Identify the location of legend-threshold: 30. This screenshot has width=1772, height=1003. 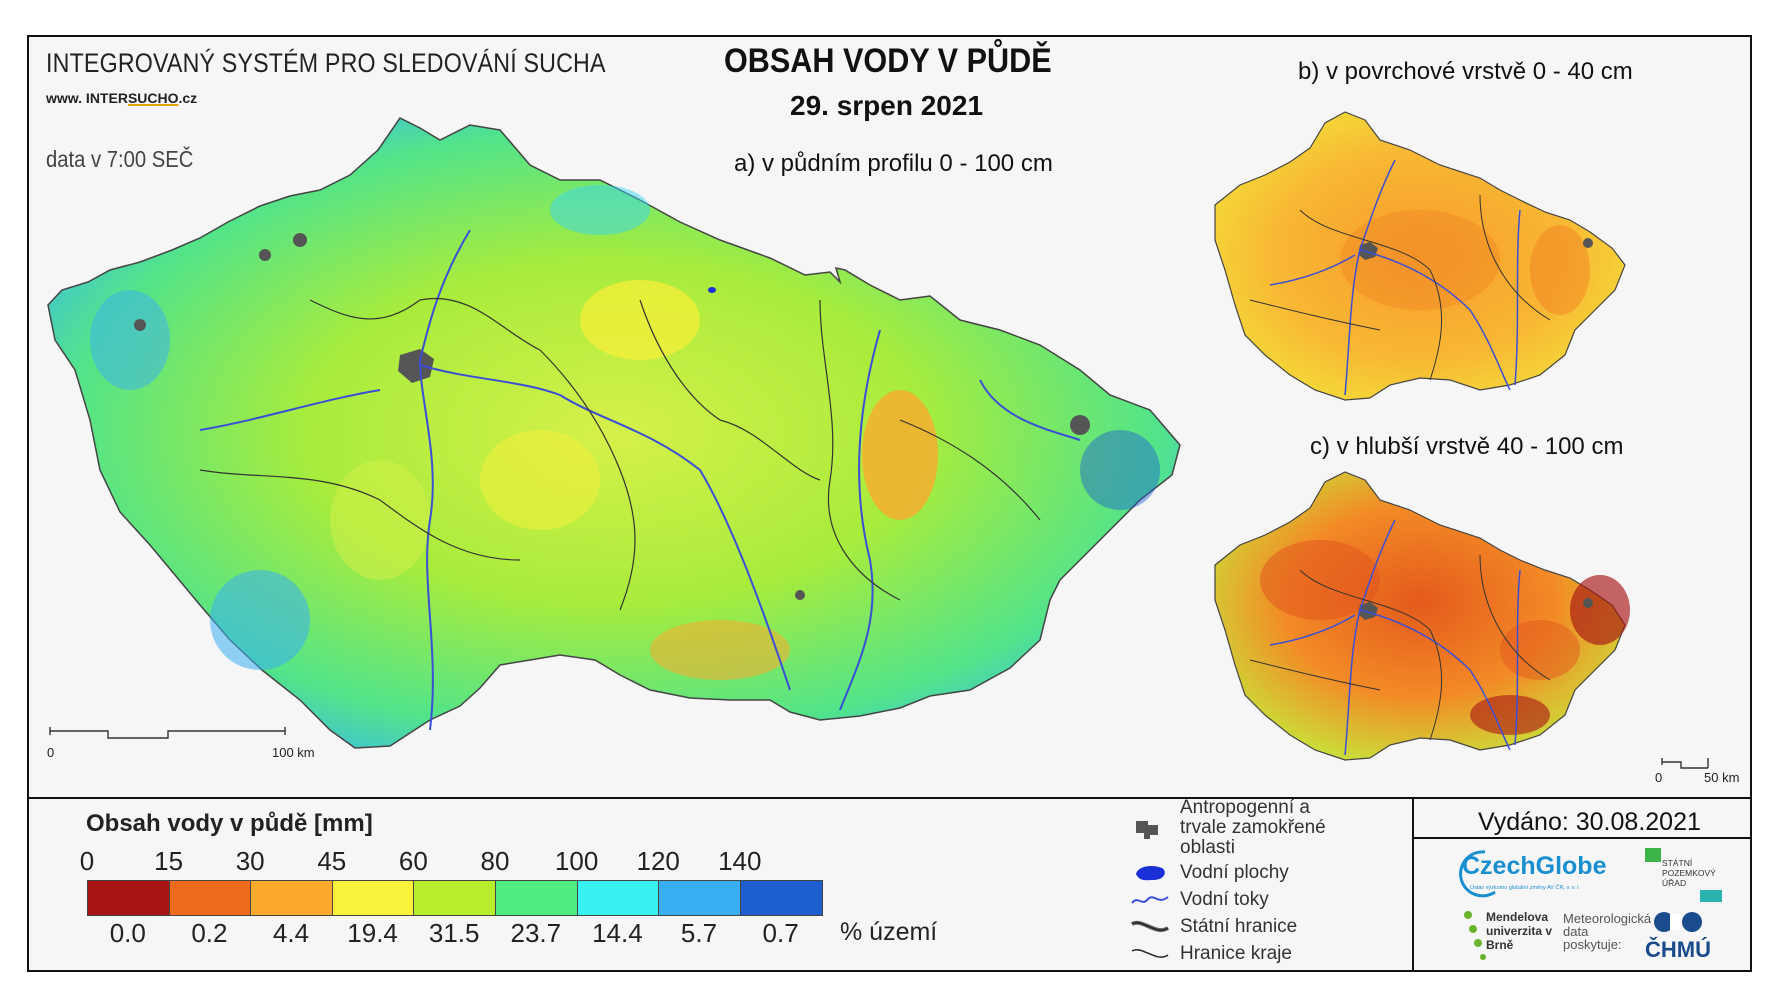
(250, 861).